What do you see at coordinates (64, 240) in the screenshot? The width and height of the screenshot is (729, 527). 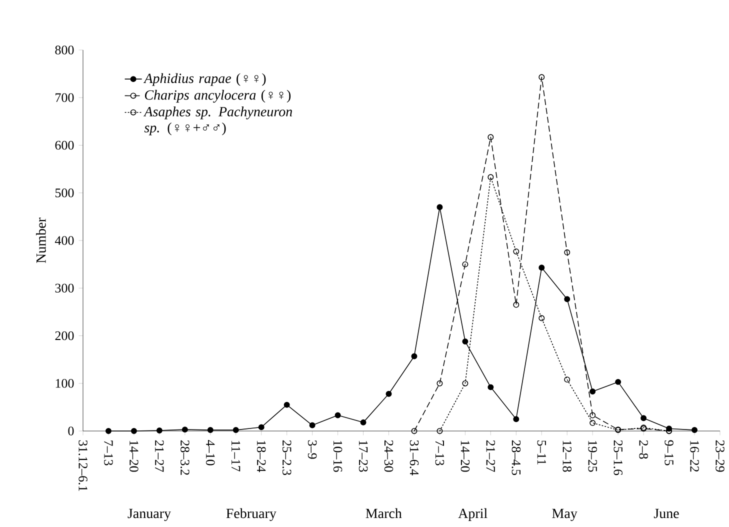 I see `y-tick-label: 400` at bounding box center [64, 240].